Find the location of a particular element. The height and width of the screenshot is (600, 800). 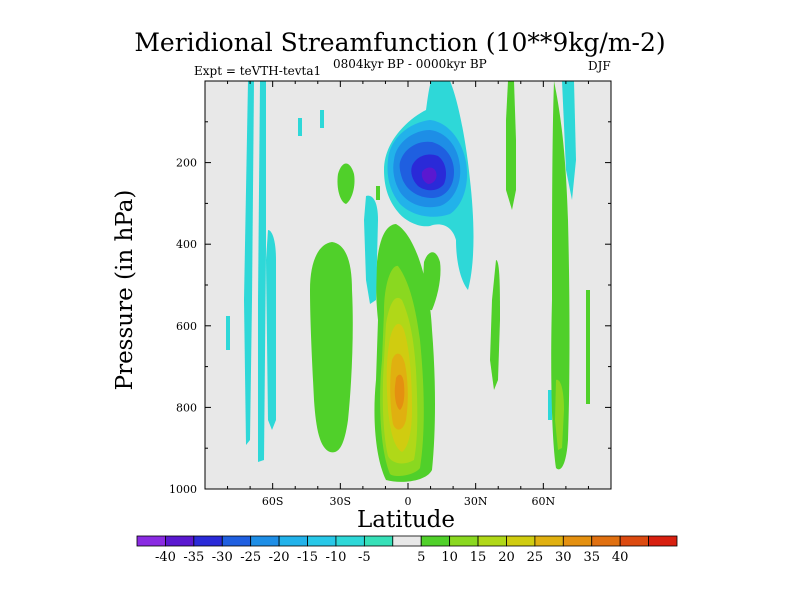

contour-band-center is located at coordinates (432, 281).